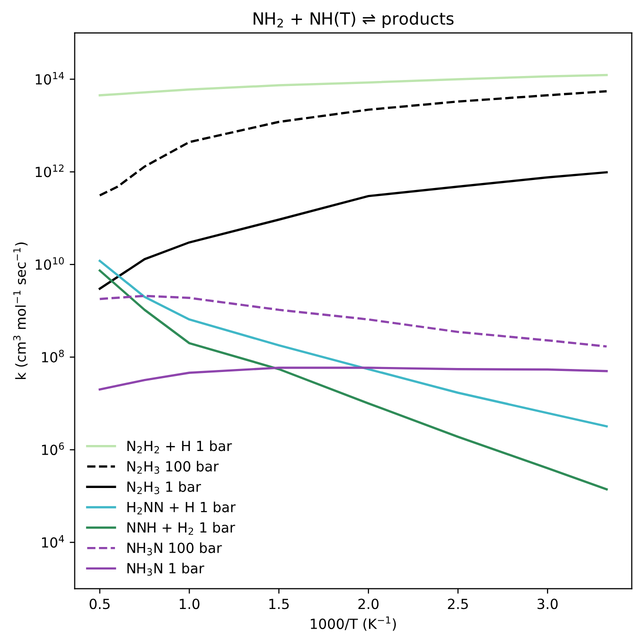  Describe the element at coordinates (353, 623) in the screenshot. I see `x-axis-title: 1000/T (K$^{−1}$)` at that location.